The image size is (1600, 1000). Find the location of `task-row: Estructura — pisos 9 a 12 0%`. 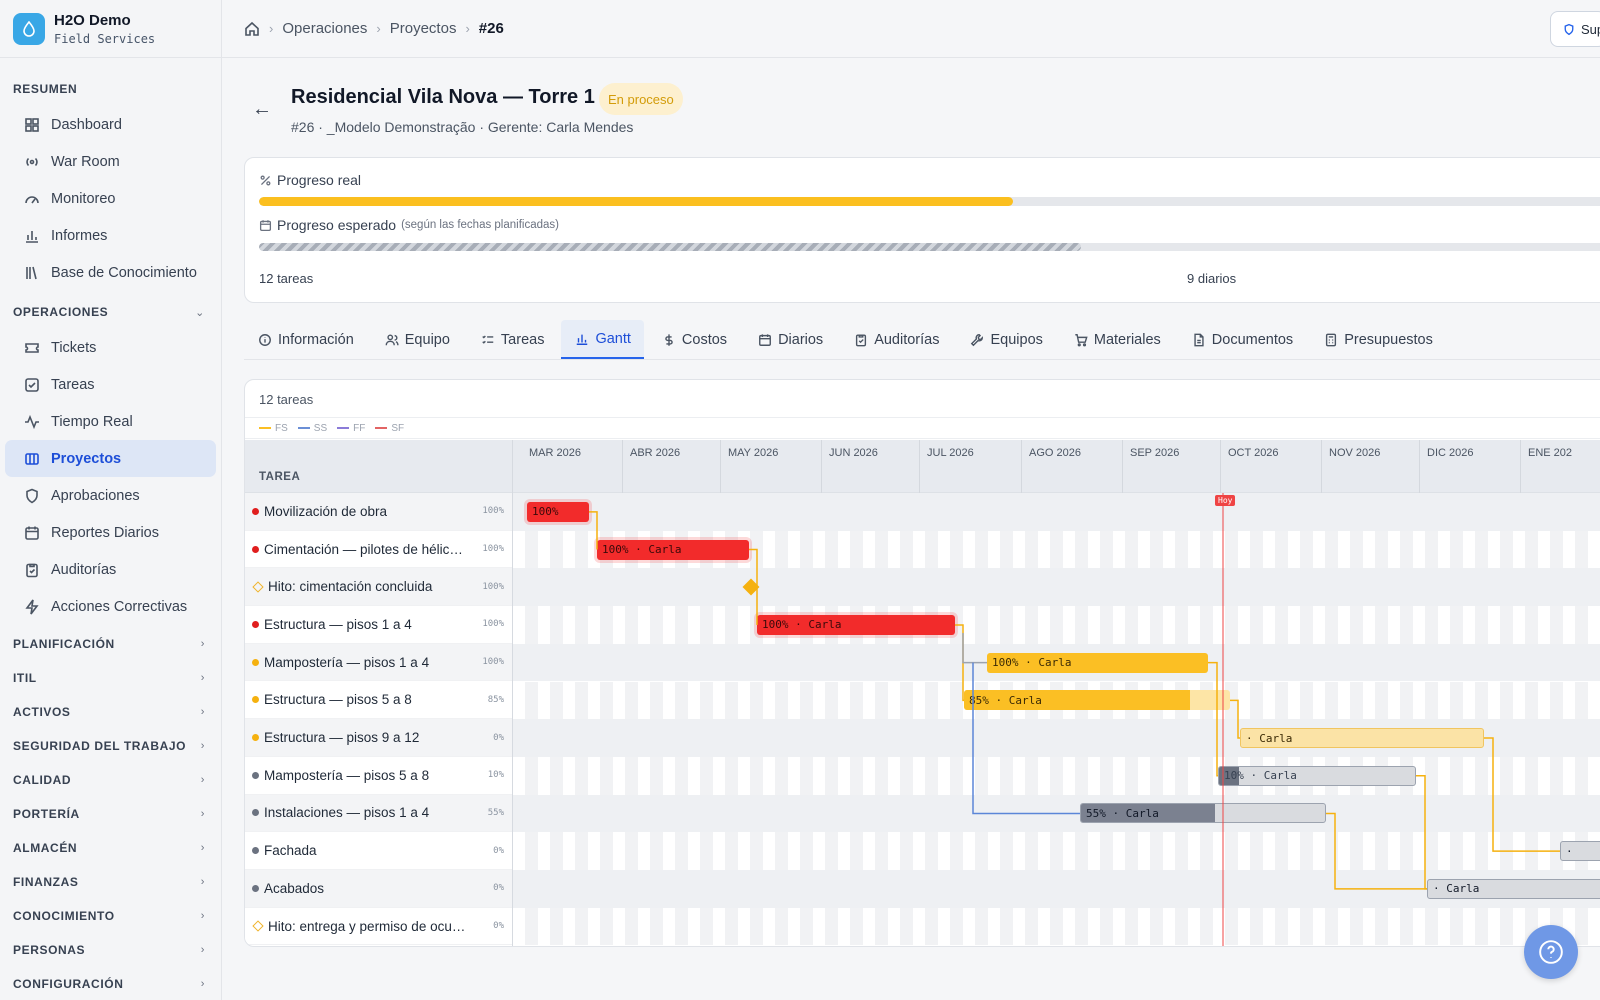

task-row: Estructura — pisos 9 a 12 0% is located at coordinates (378, 738).